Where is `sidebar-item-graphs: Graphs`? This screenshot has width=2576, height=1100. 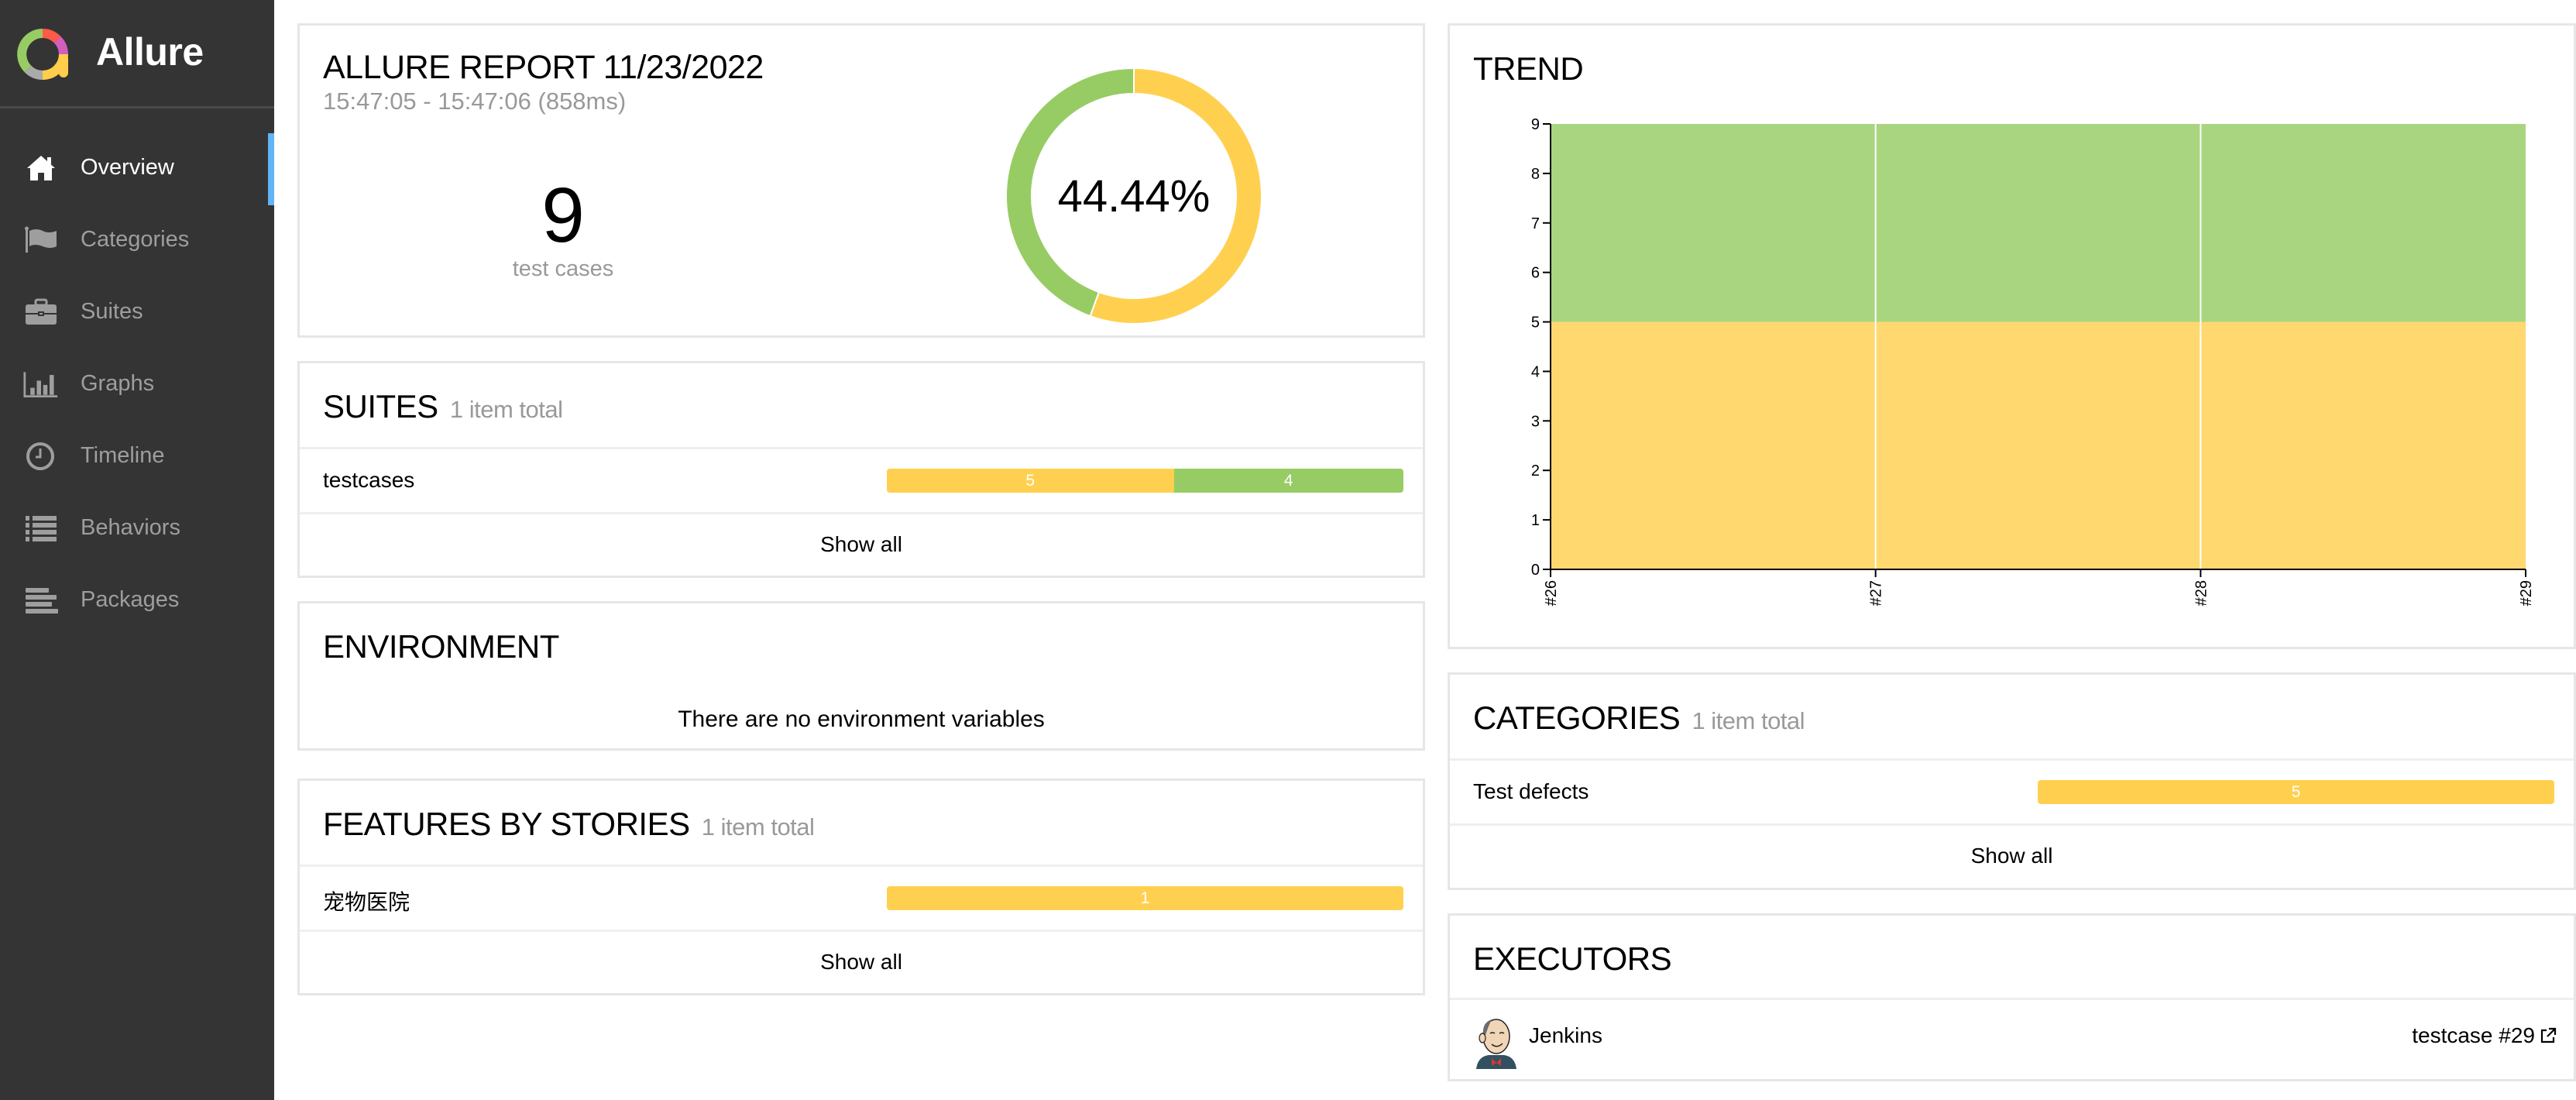 sidebar-item-graphs: Graphs is located at coordinates (137, 384).